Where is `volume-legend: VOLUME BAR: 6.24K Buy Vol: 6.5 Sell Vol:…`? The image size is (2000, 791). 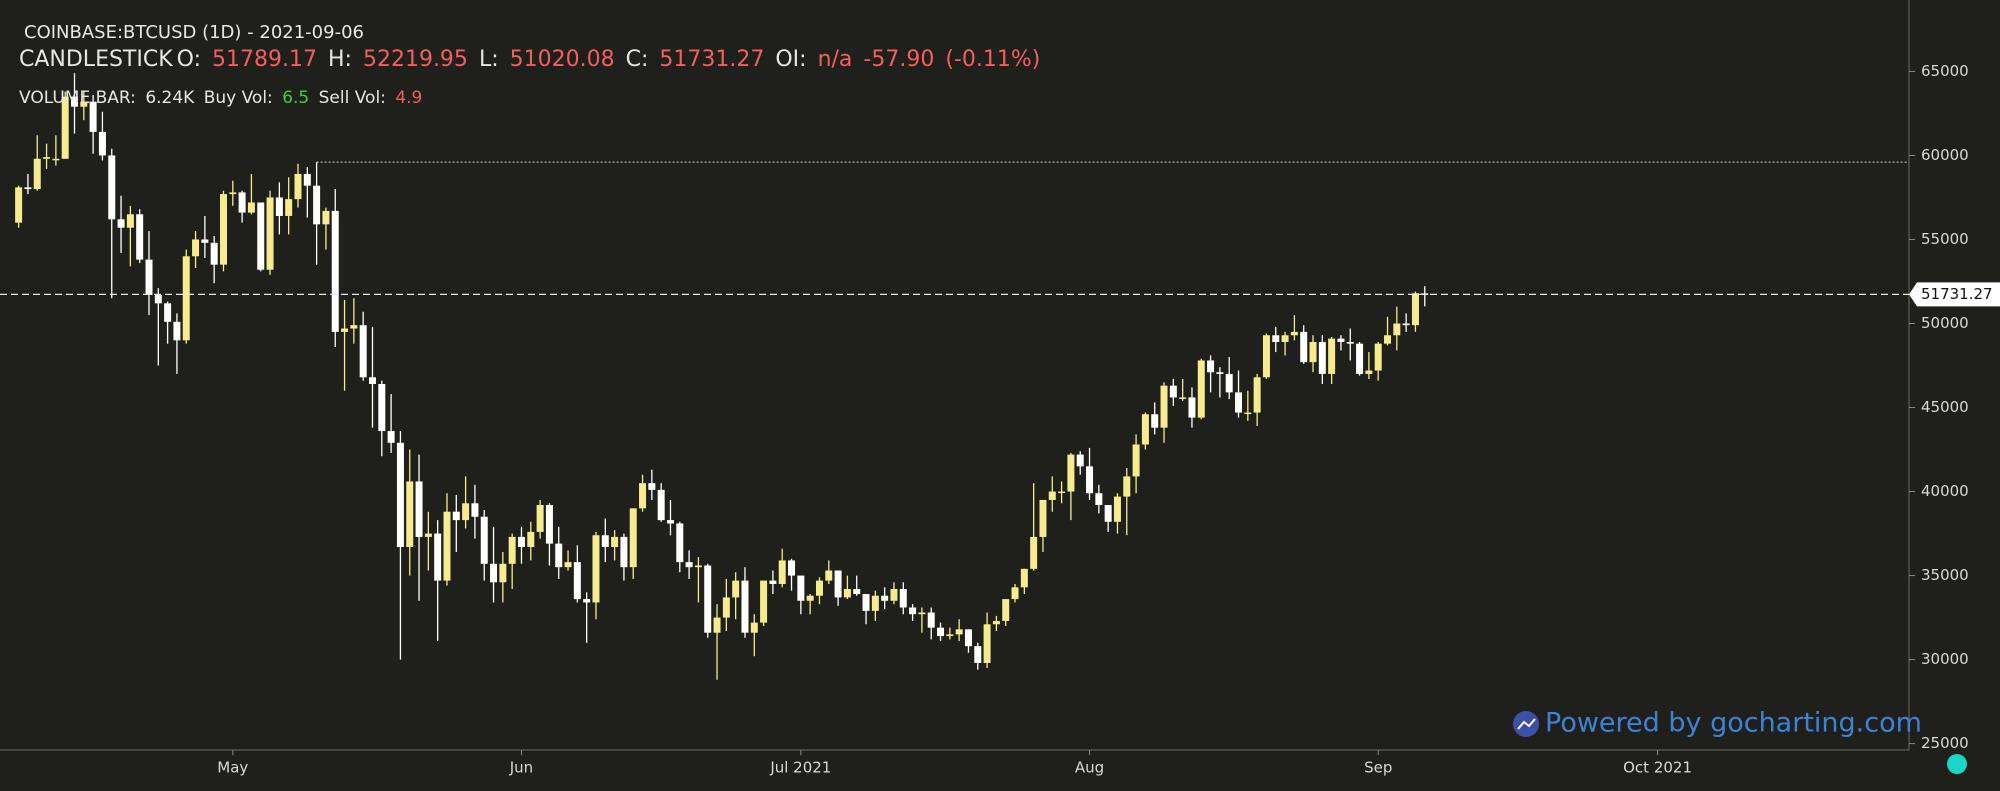 volume-legend: VOLUME BAR: 6.24K Buy Vol: 6.5 Sell Vol:… is located at coordinates (222, 98).